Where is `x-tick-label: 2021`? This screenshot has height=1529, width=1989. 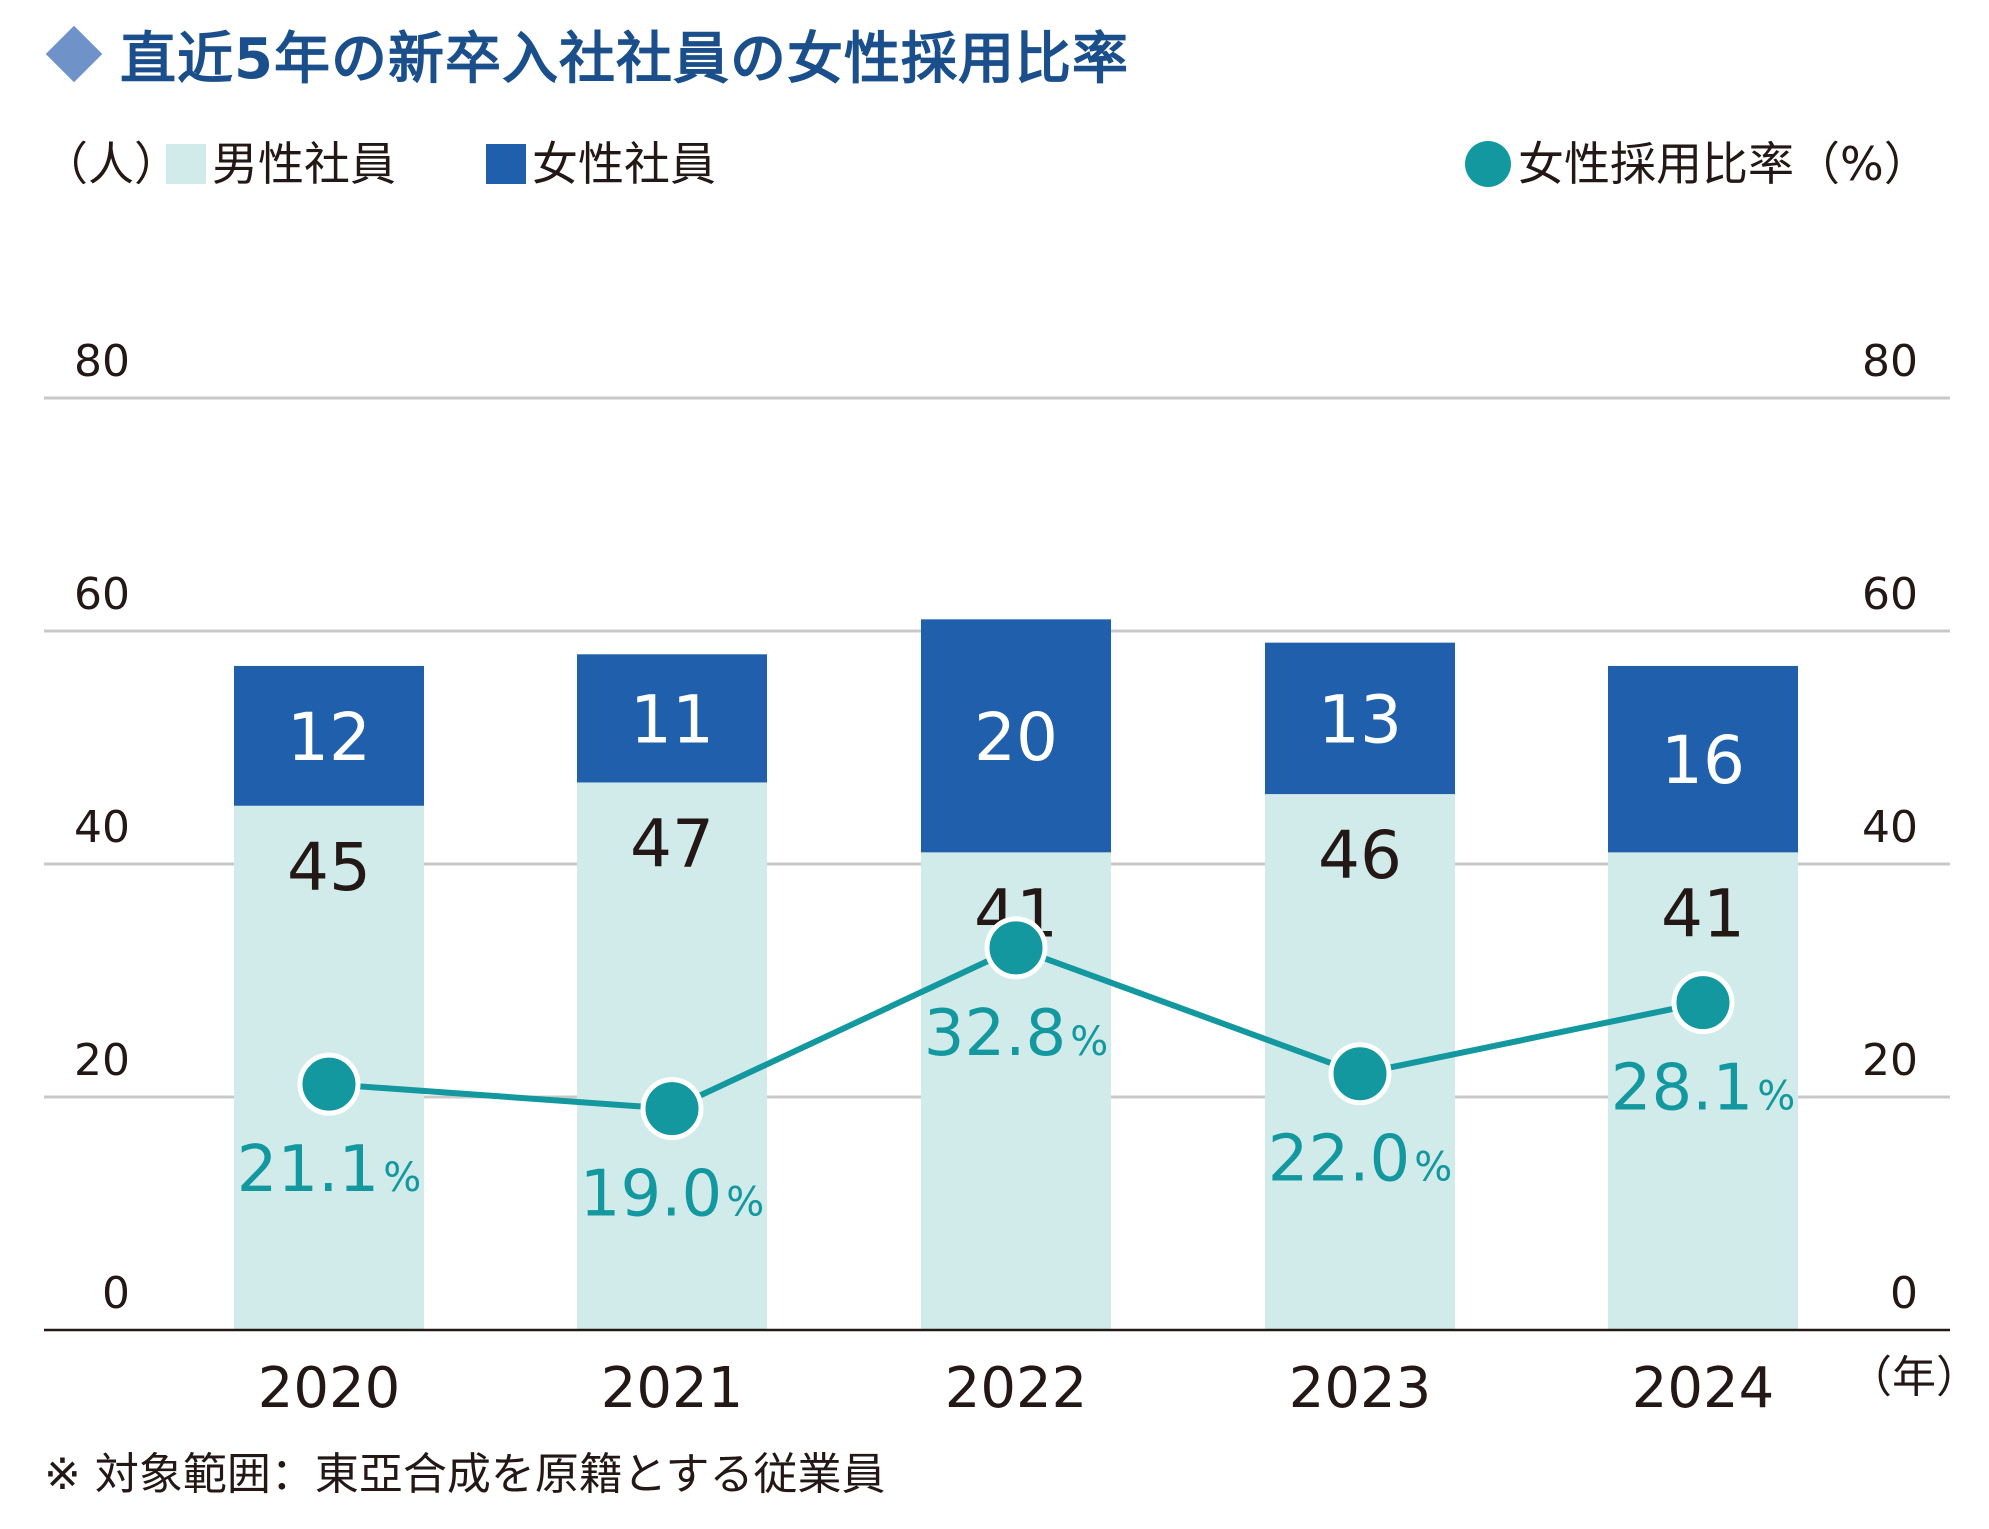
x-tick-label: 2021 is located at coordinates (672, 1388).